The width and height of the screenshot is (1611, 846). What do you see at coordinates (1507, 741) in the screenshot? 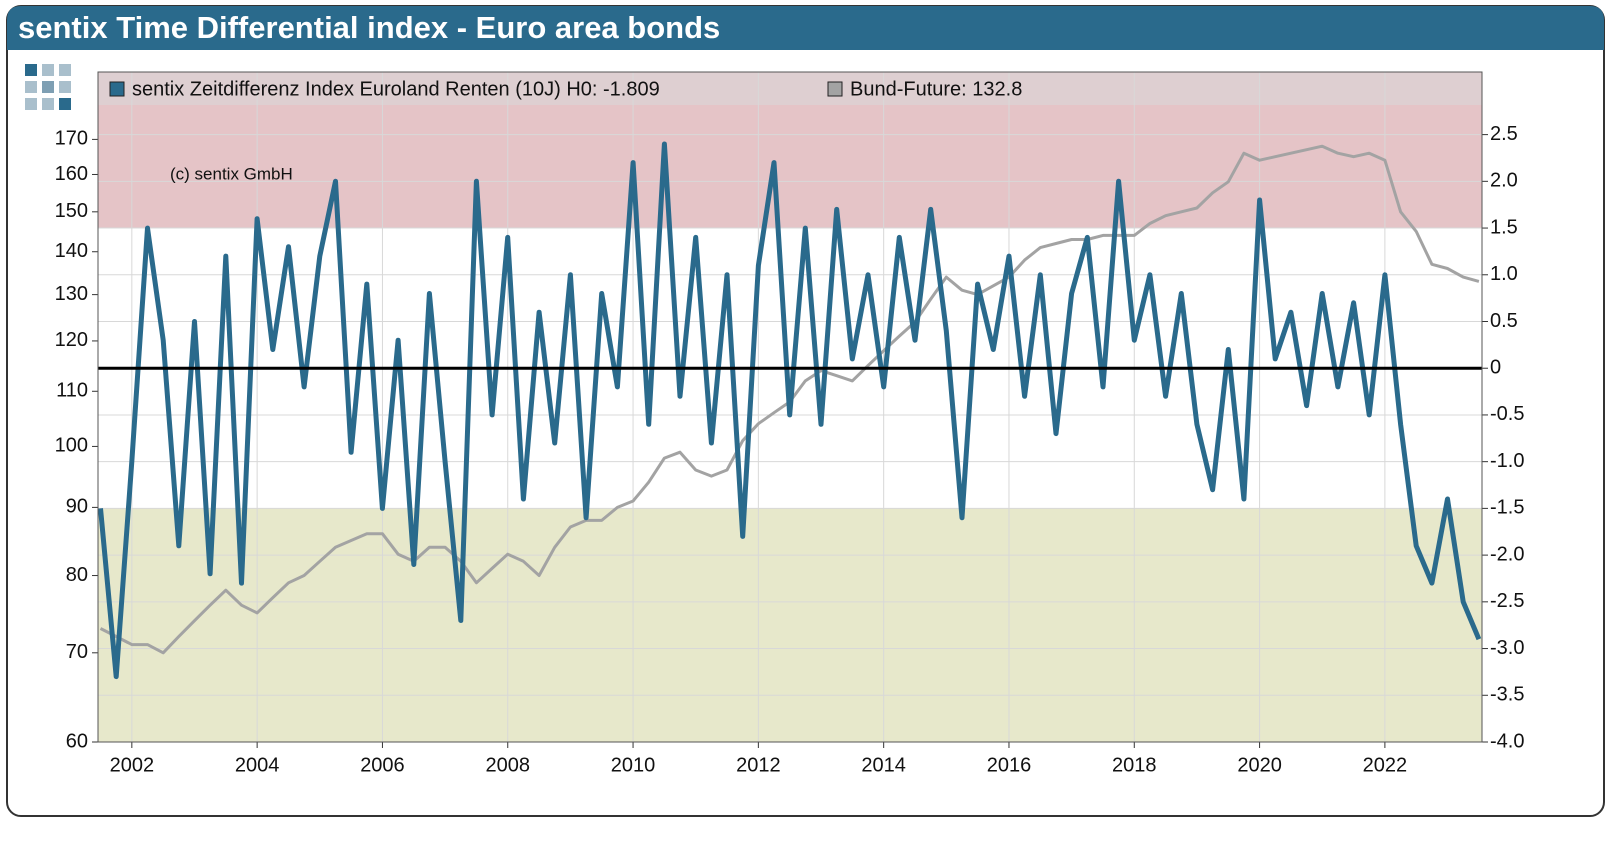
I see `y2-tick-label: -4.0` at bounding box center [1507, 741].